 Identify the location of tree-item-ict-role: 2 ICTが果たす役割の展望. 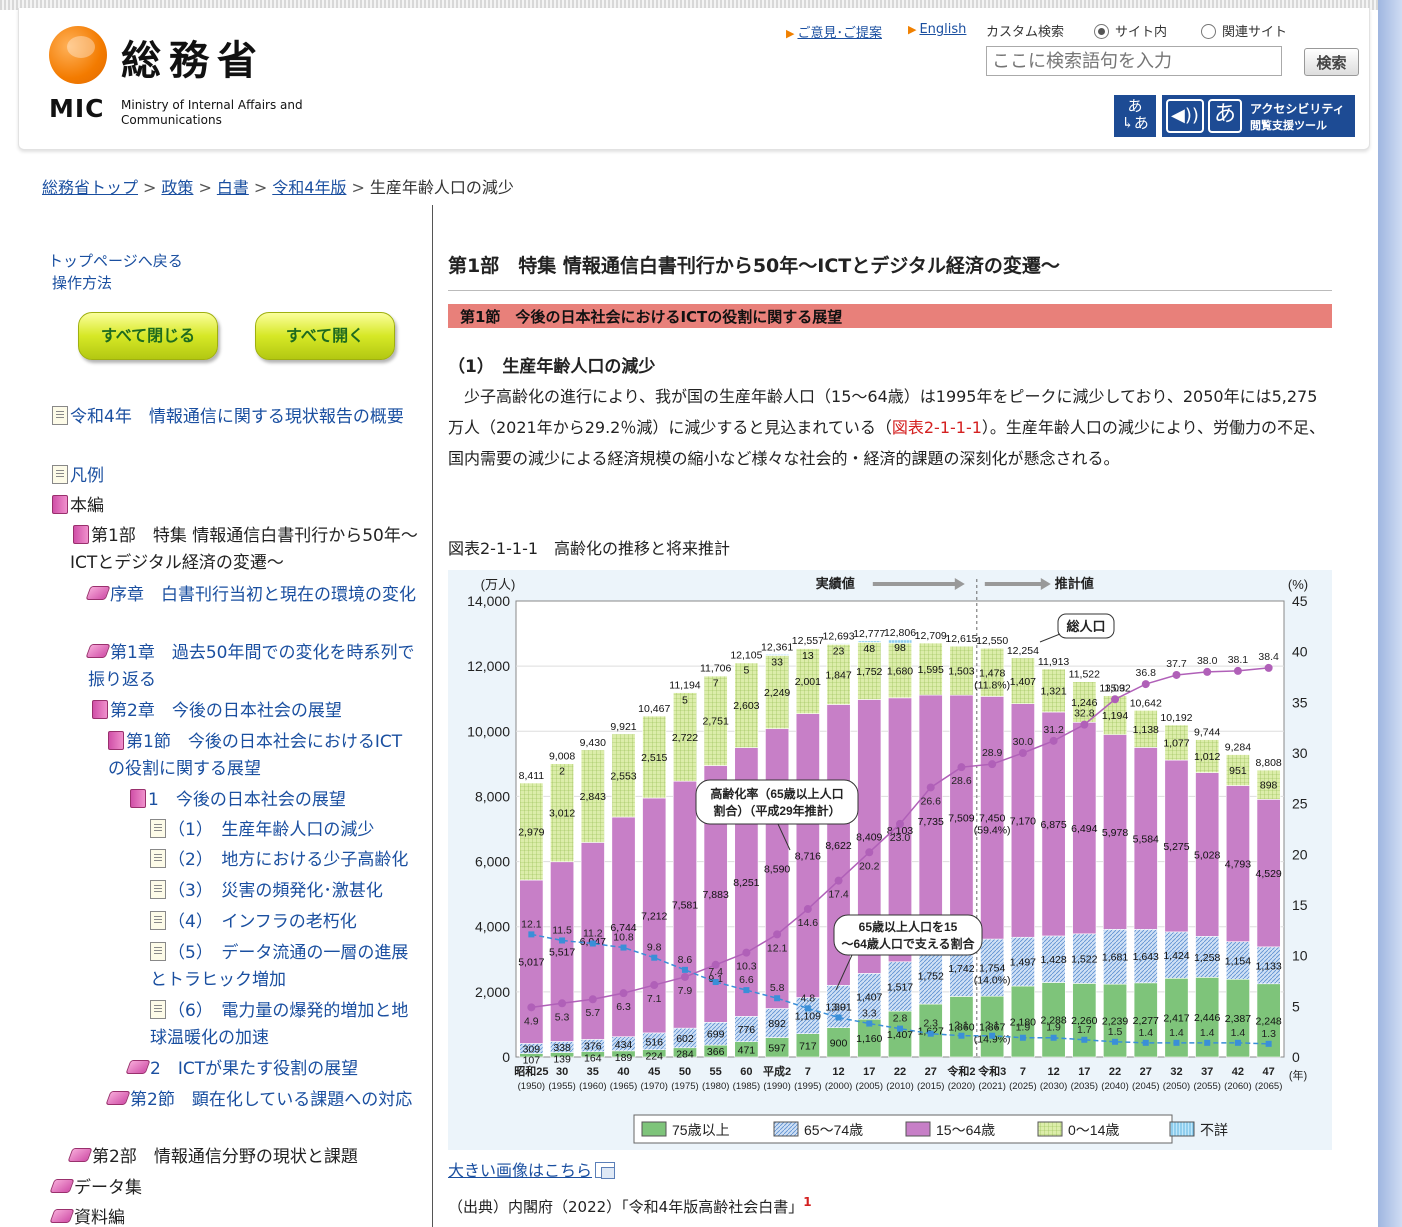
(241, 1069).